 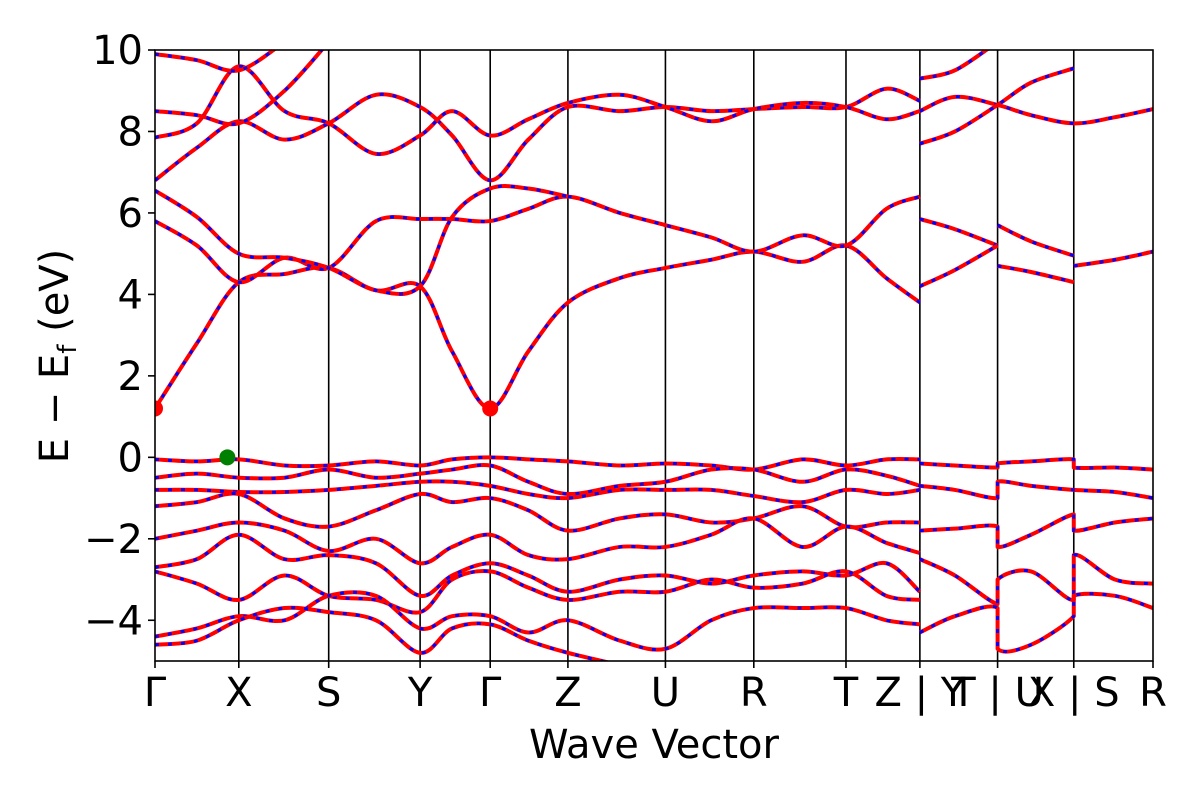 What do you see at coordinates (665, 693) in the screenshot?
I see `x-tick-label: U` at bounding box center [665, 693].